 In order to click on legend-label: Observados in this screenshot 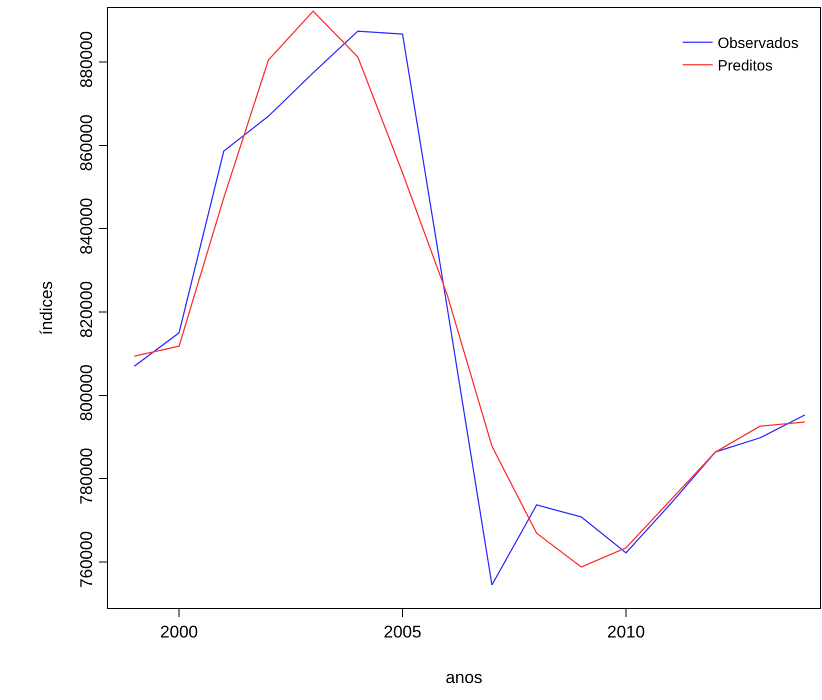, I will do `click(758, 43)`.